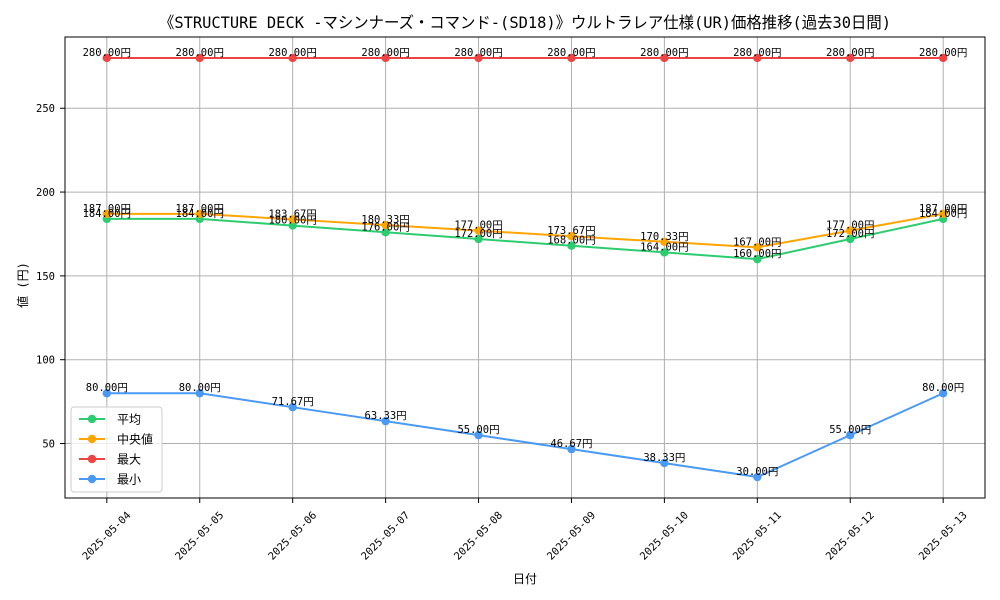 The height and width of the screenshot is (600, 1000). I want to click on y-tick-label: 250, so click(45, 109).